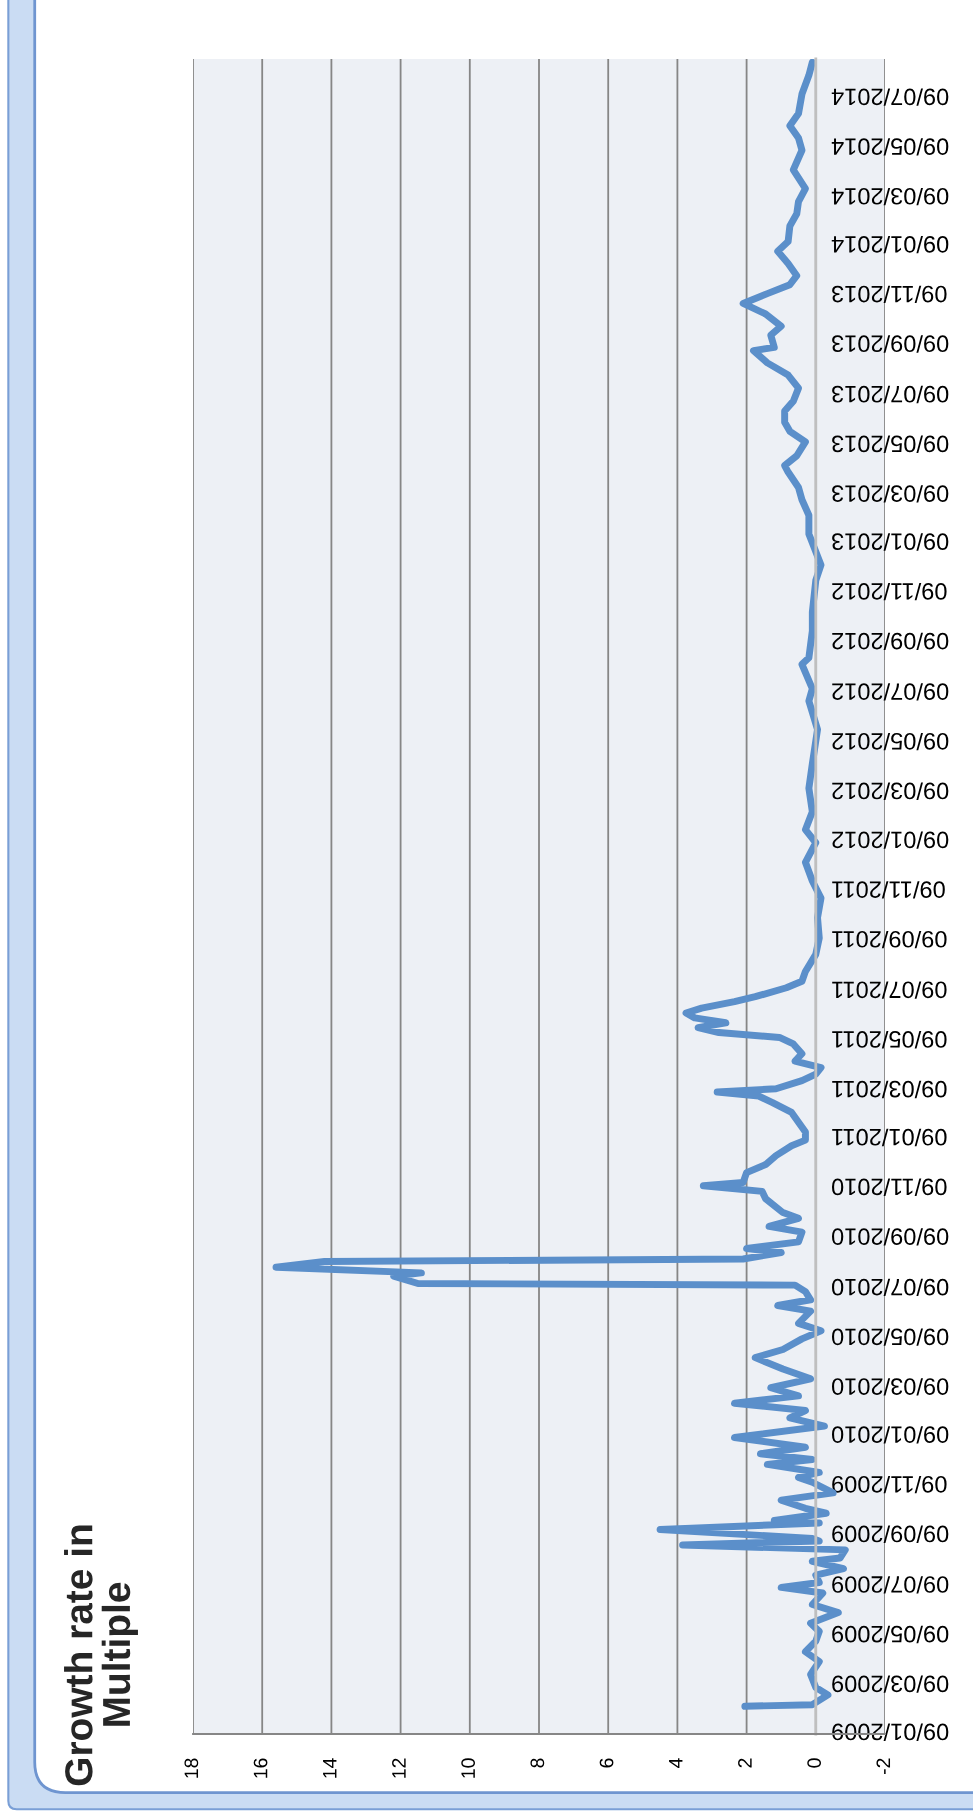 This screenshot has height=1812, width=973. I want to click on y-tick-label: 09/07/2014, so click(890, 97).